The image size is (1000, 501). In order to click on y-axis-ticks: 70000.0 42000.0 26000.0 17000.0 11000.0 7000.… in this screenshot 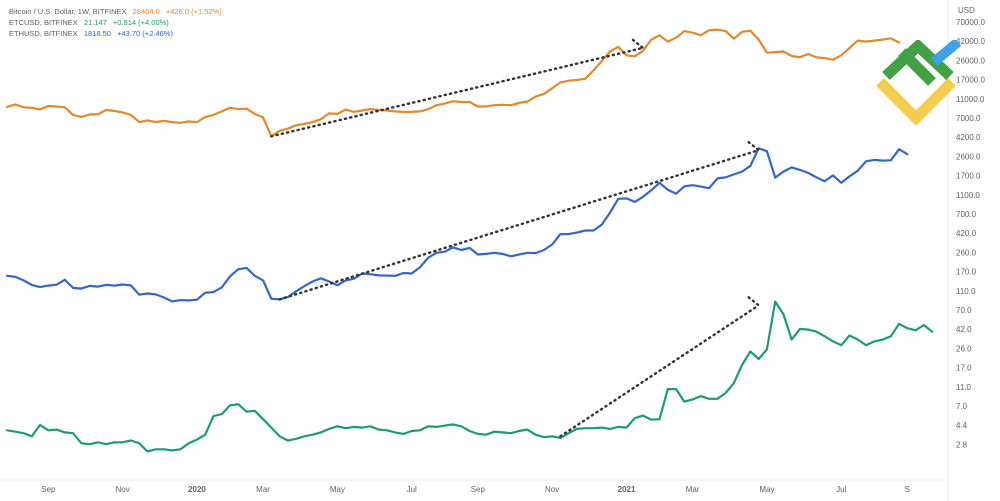, I will do `click(970, 233)`.